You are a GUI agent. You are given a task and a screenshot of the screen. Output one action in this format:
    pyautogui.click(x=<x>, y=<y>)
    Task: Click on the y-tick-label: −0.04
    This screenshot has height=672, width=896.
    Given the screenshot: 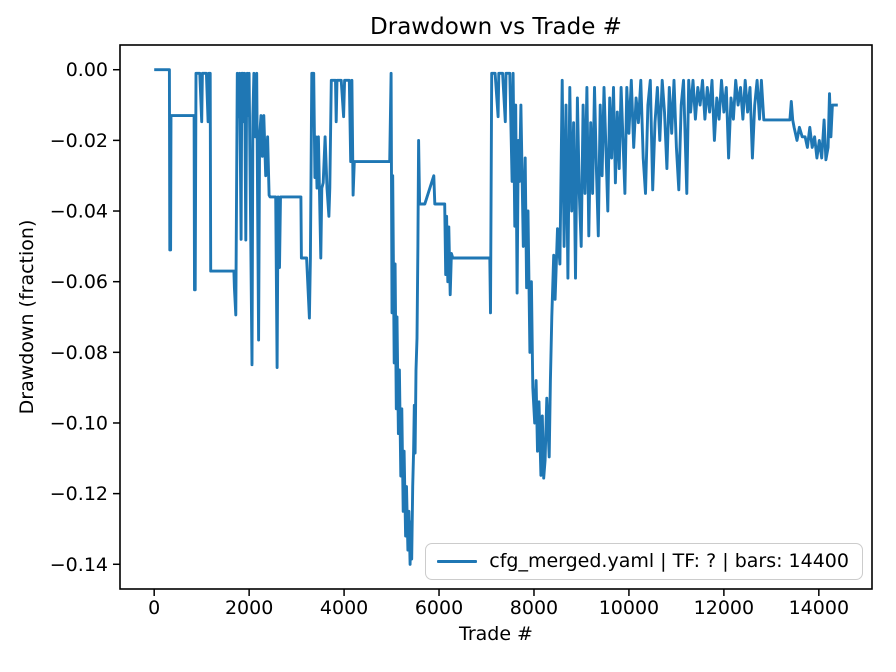 What is the action you would take?
    pyautogui.click(x=79, y=212)
    